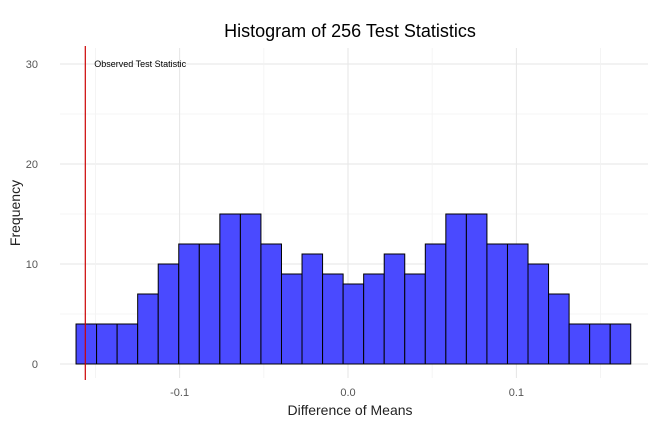 The width and height of the screenshot is (668, 429). What do you see at coordinates (35, 365) in the screenshot?
I see `y-tick-label: 0` at bounding box center [35, 365].